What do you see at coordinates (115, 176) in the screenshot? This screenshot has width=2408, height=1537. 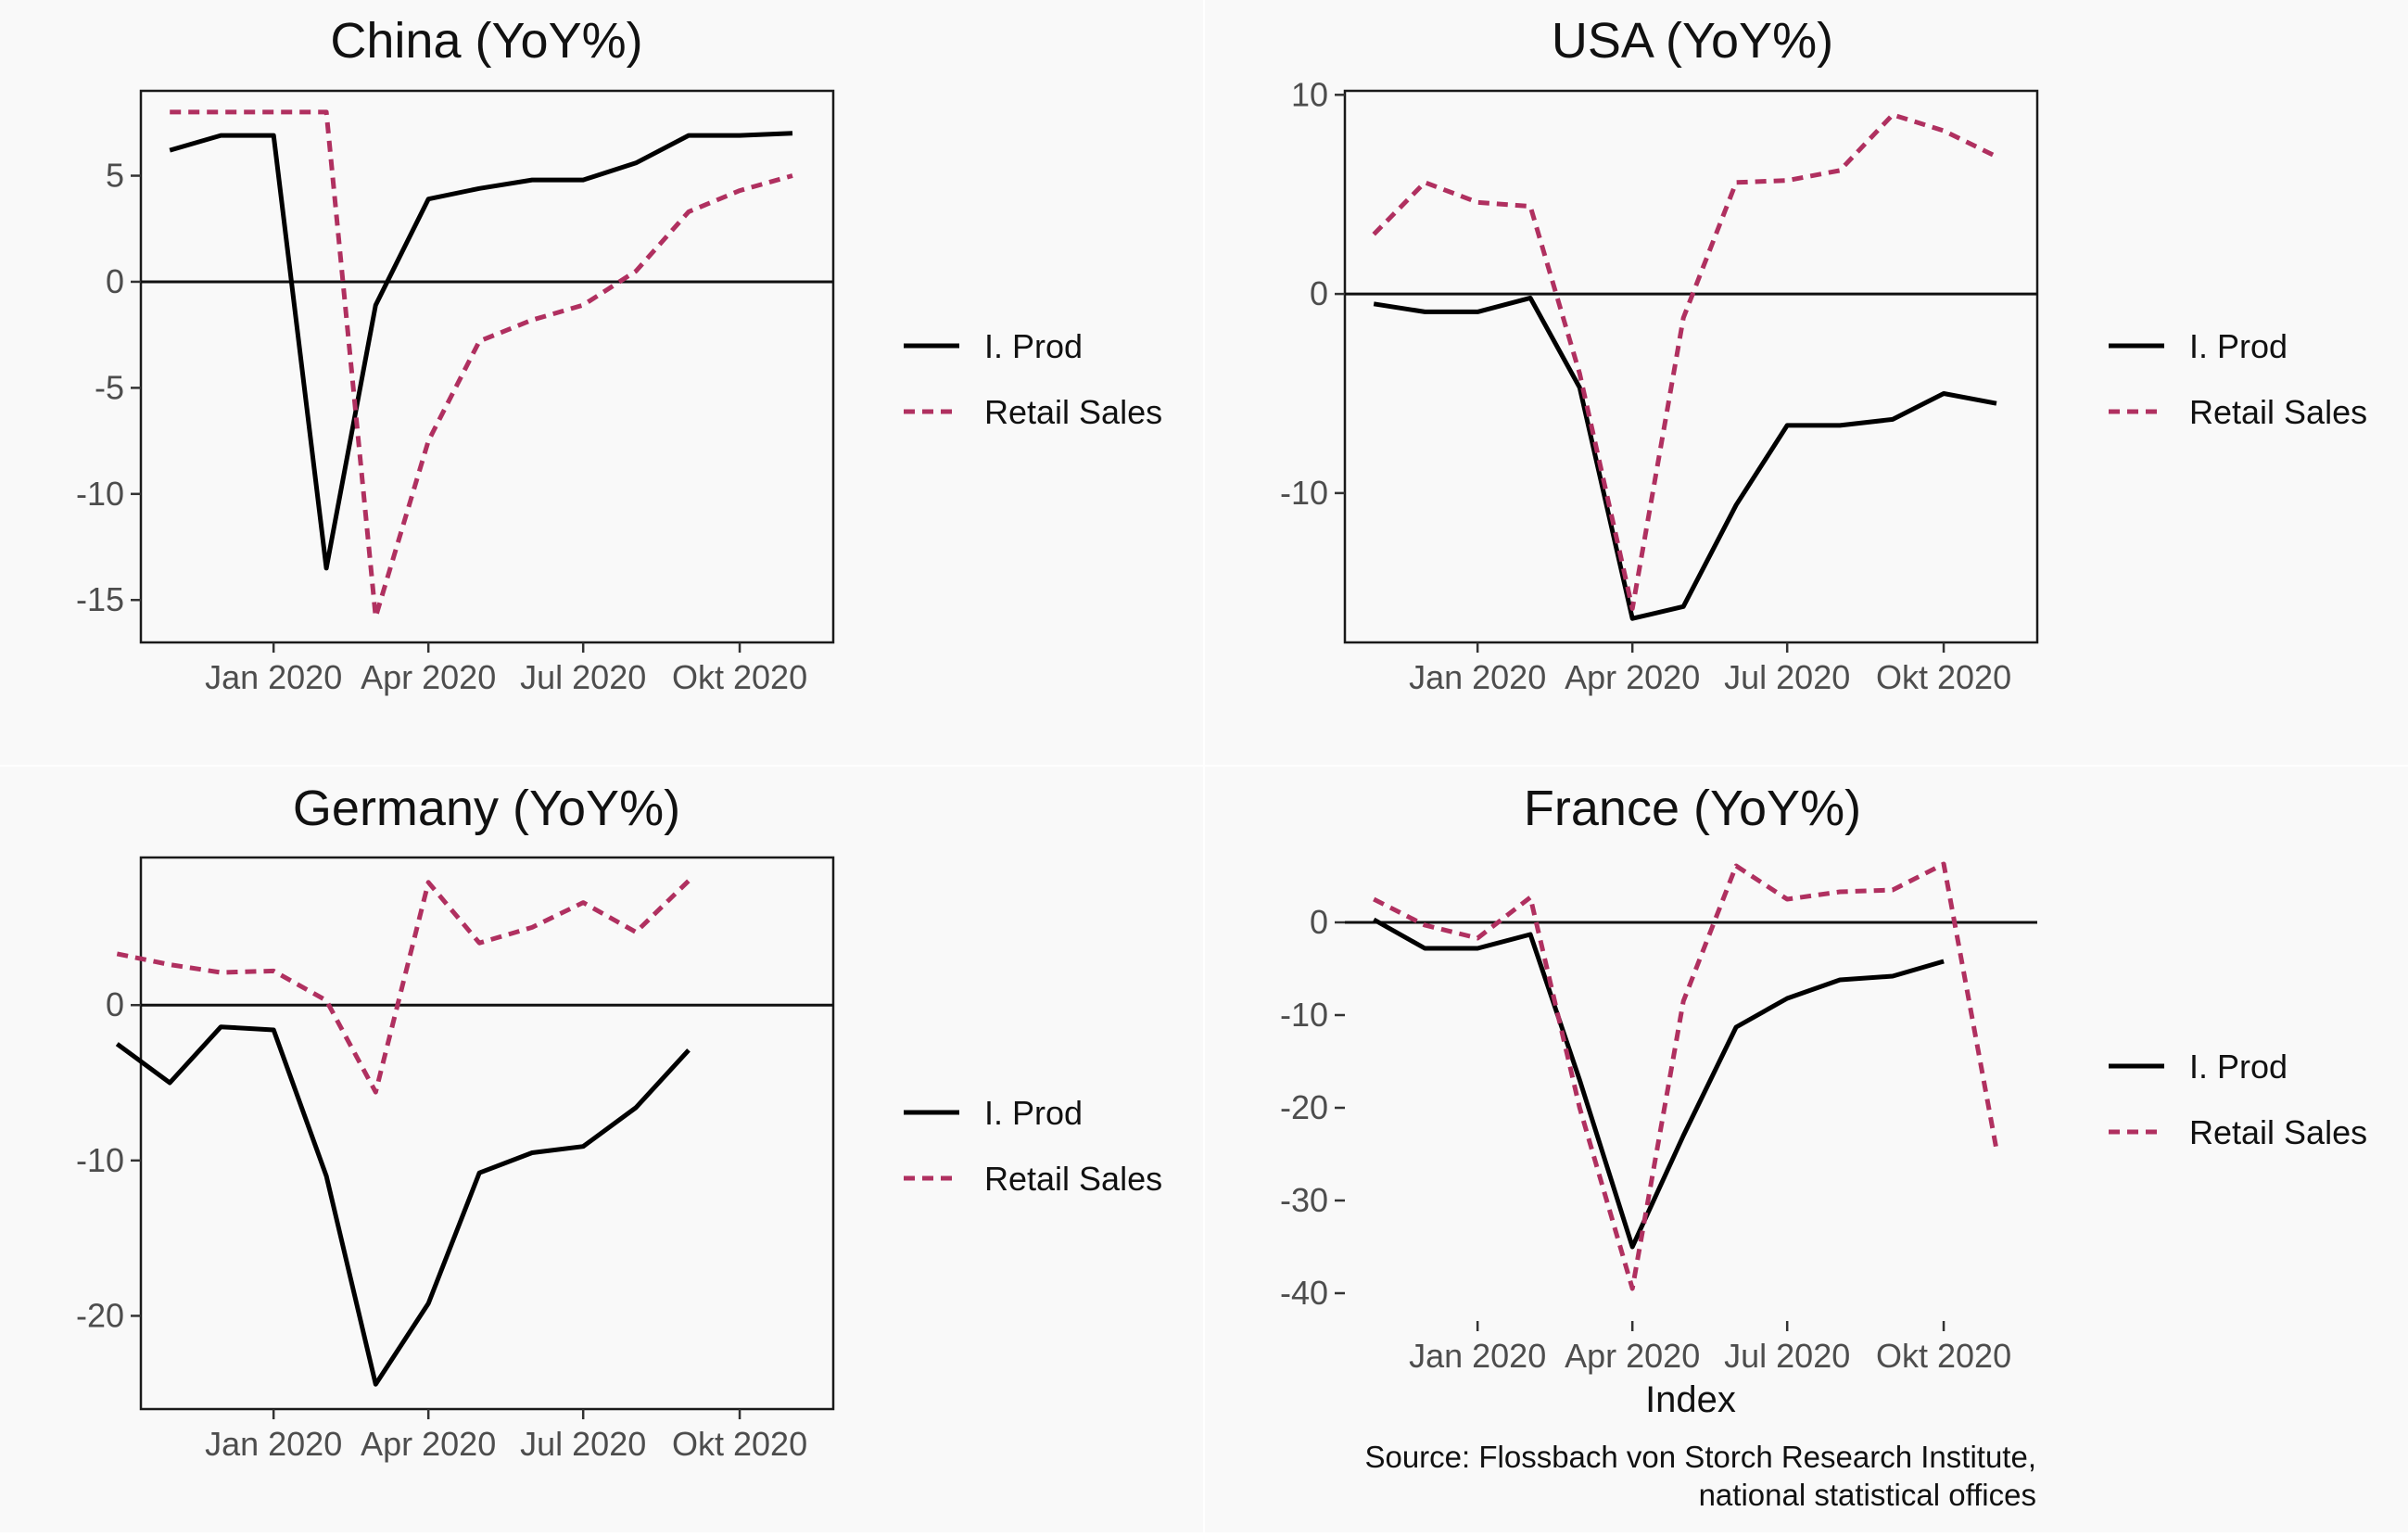 I see `y-tick-label: 5` at bounding box center [115, 176].